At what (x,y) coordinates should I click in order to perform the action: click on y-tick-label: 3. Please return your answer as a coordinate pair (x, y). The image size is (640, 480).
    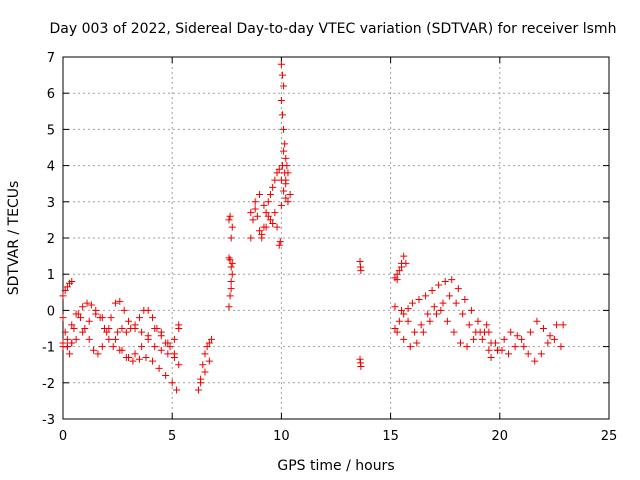
    Looking at the image, I should click on (51, 203).